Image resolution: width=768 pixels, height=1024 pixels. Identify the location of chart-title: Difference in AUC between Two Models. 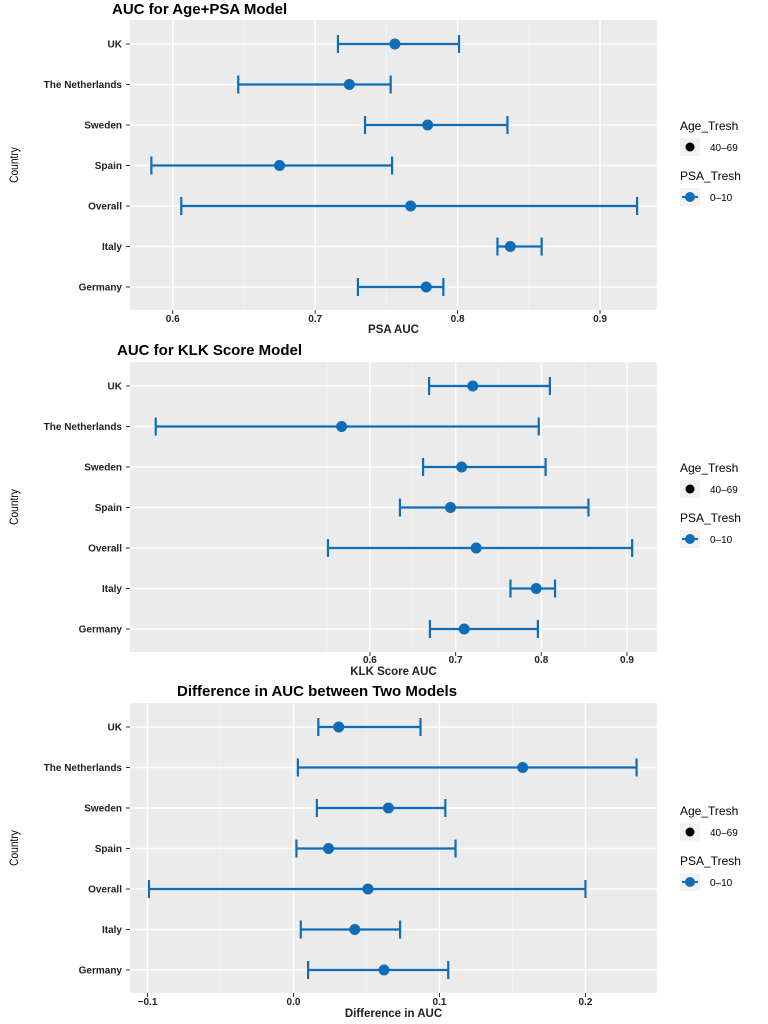
(317, 691).